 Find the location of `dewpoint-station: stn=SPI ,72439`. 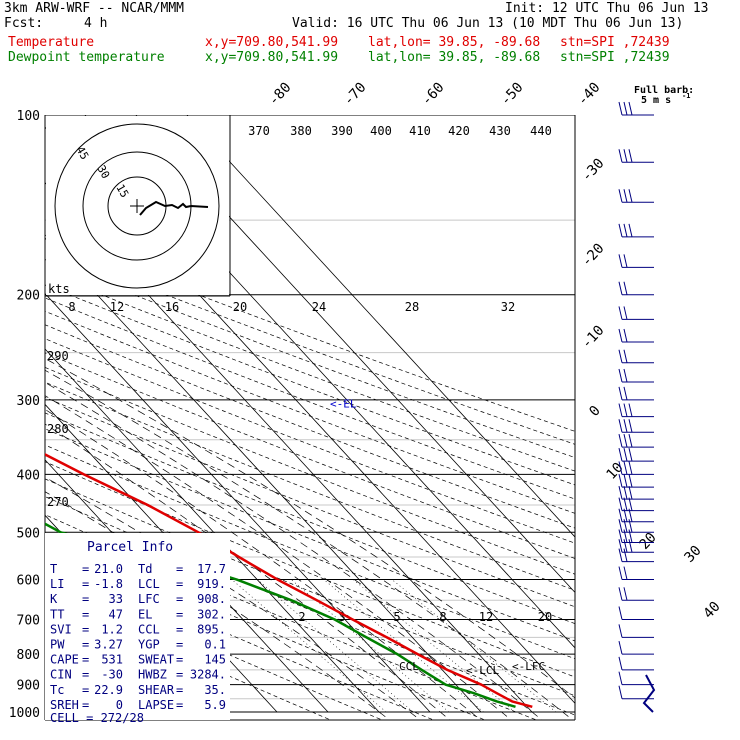

dewpoint-station: stn=SPI ,72439 is located at coordinates (615, 57).